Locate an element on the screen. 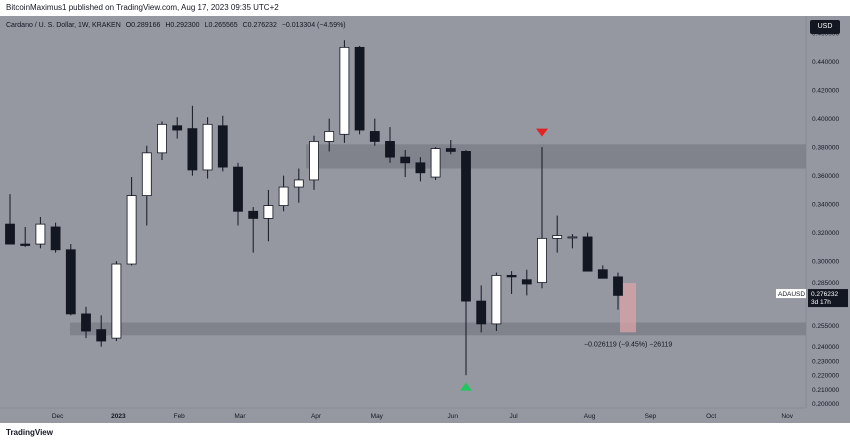 The width and height of the screenshot is (850, 444). time-axis-bg is located at coordinates (425, 415).